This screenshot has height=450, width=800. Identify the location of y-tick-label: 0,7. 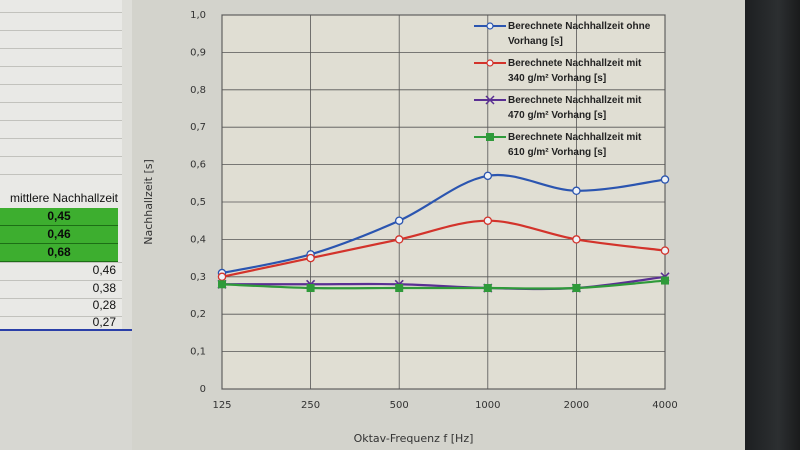
(198, 127).